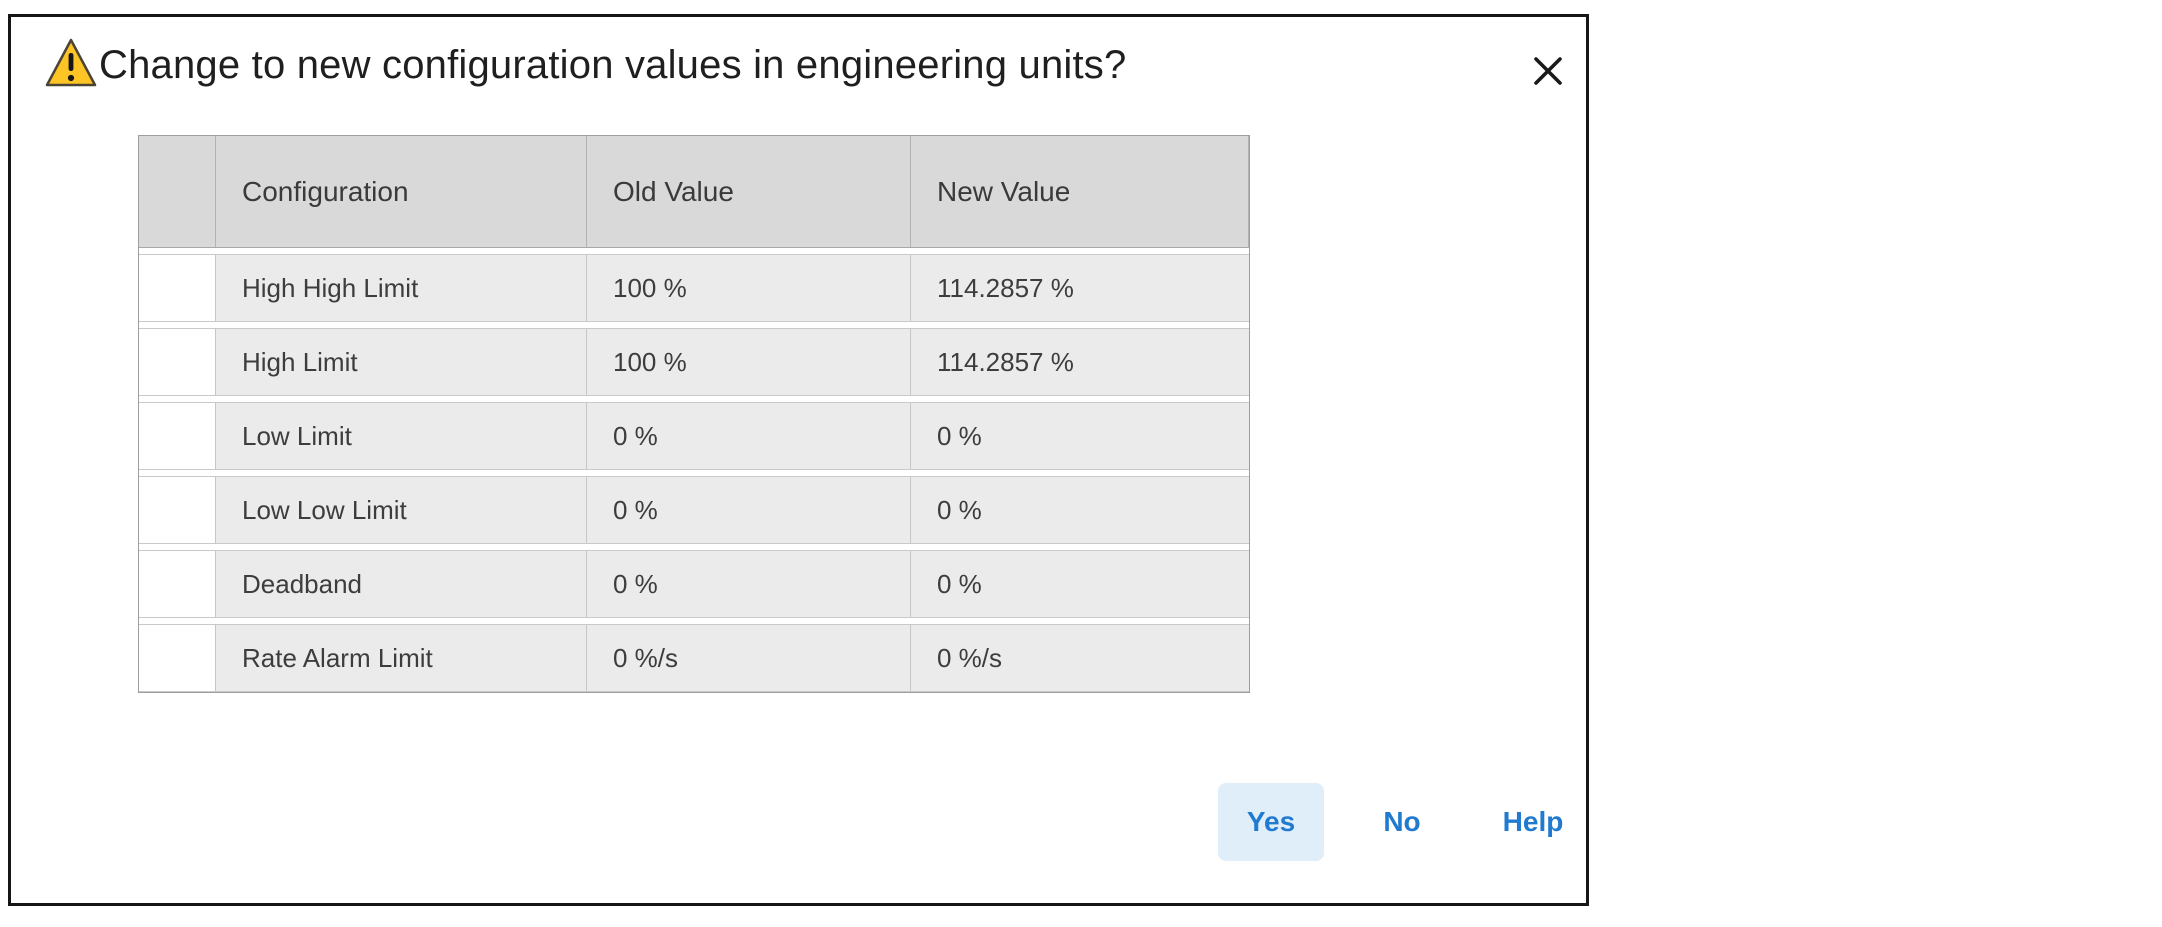 The height and width of the screenshot is (927, 2162). Describe the element at coordinates (401, 191) in the screenshot. I see `header-configuration: Configuration` at that location.